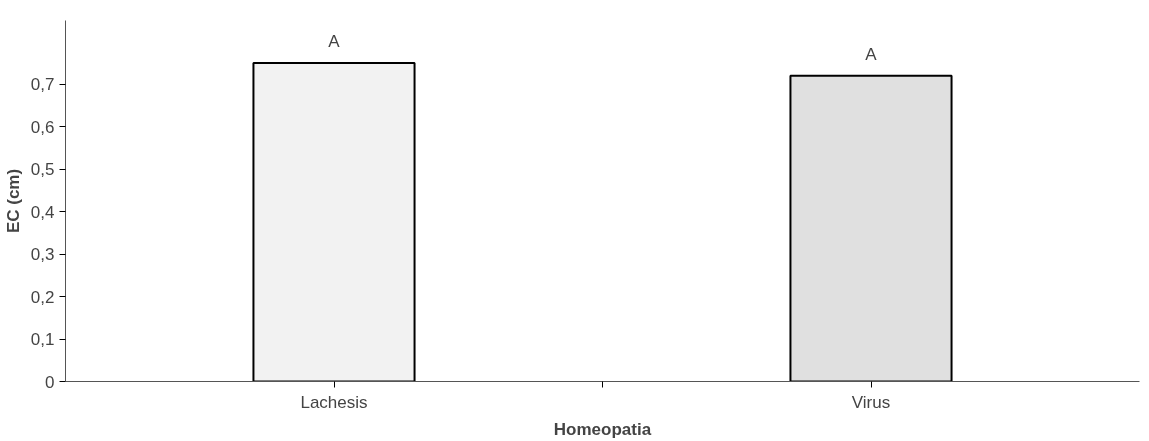 The width and height of the screenshot is (1149, 441). I want to click on y-tick-label: 0, so click(50, 382).